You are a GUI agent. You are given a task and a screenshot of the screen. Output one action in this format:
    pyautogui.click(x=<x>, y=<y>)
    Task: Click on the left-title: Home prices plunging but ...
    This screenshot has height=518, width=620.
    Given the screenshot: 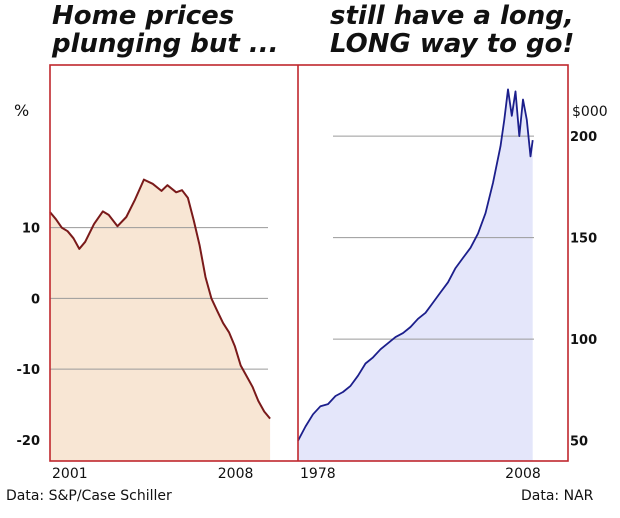 What is the action you would take?
    pyautogui.click(x=165, y=30)
    